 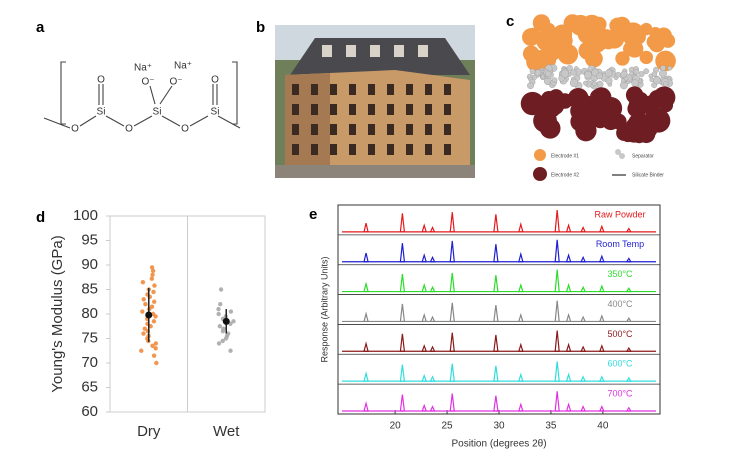 I want to click on atom-label: O, so click(x=185, y=129).